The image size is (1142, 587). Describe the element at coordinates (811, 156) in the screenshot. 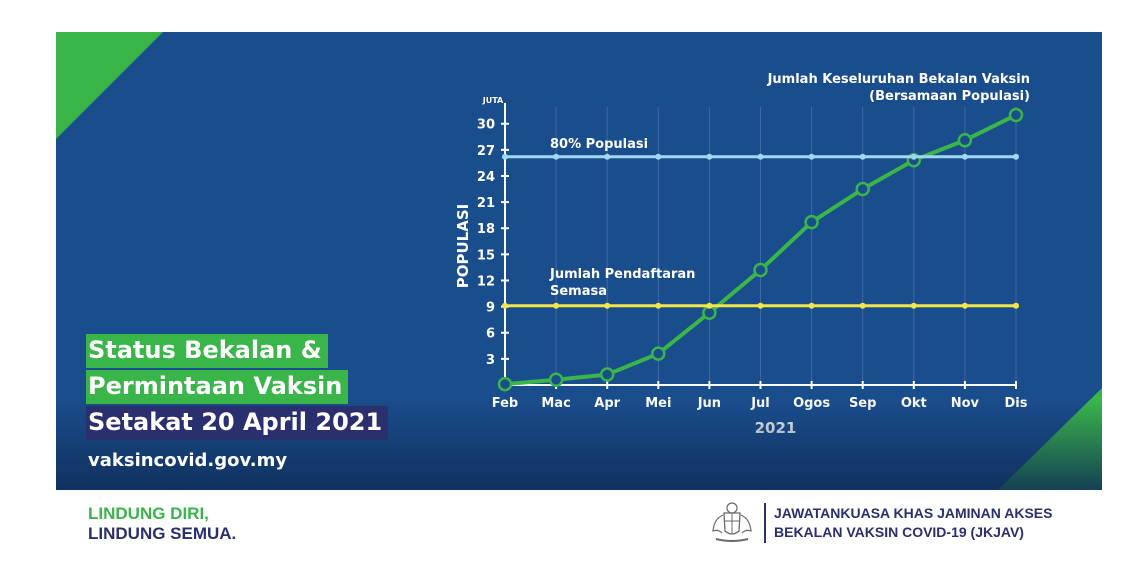

I see `point-population-80-ogos` at that location.